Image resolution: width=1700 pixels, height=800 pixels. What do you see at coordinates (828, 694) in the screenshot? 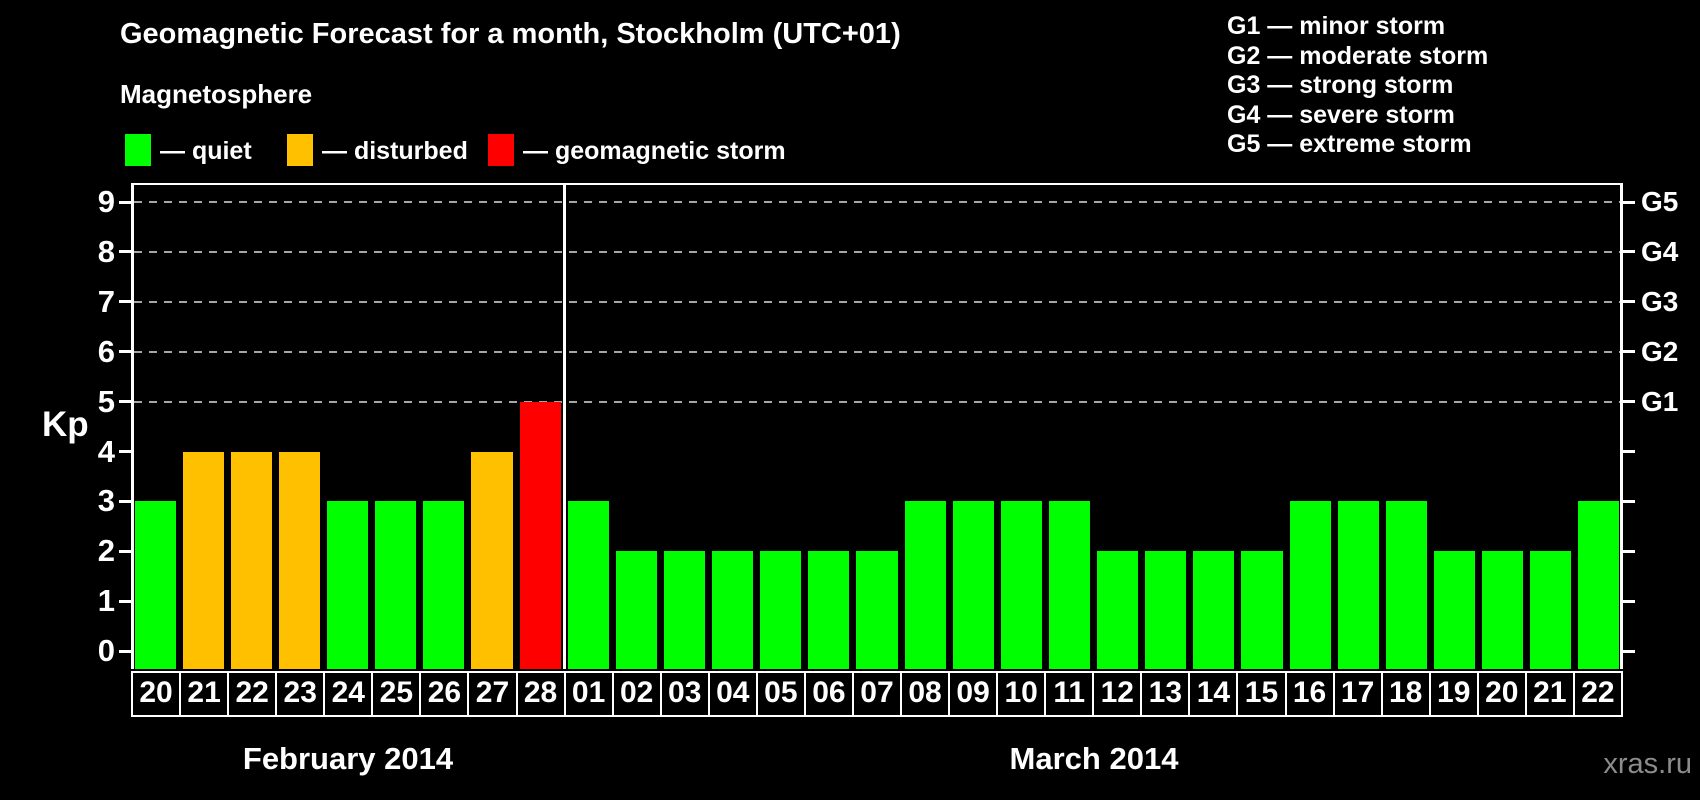
I see `day-label-march-06: 06` at bounding box center [828, 694].